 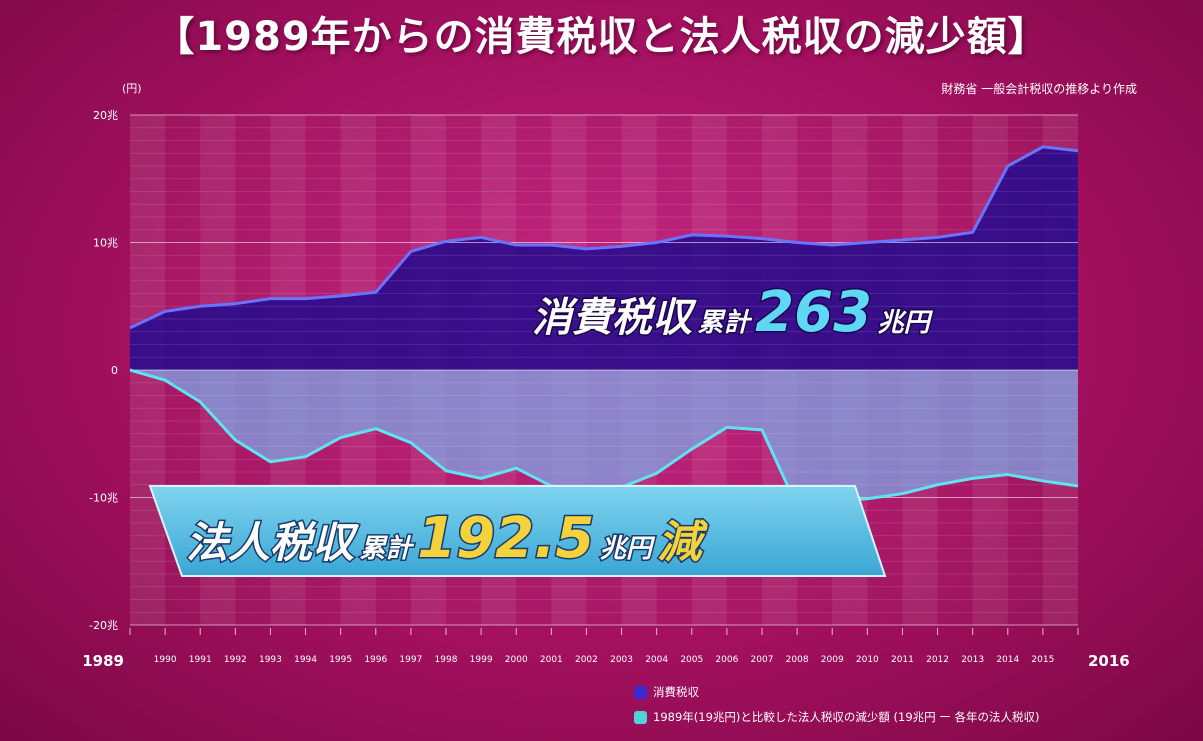 I want to click on x-tick-label: 2002, so click(x=586, y=660).